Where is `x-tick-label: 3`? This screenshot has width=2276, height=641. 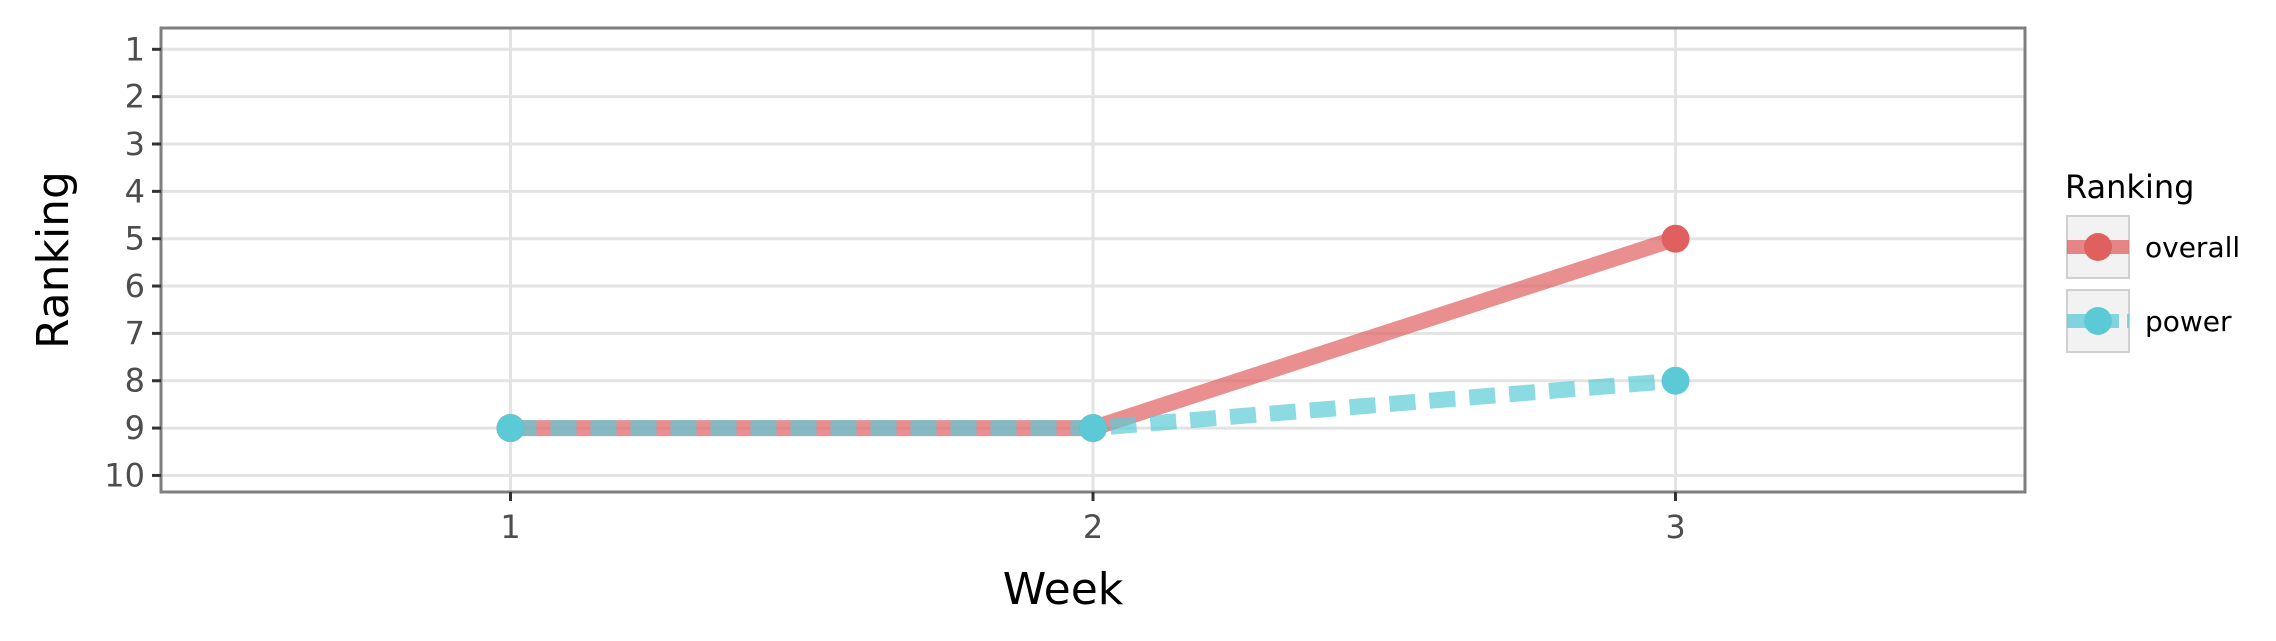 x-tick-label: 3 is located at coordinates (1675, 527).